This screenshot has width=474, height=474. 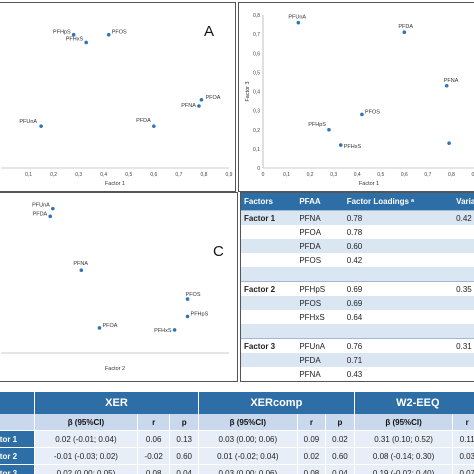 What do you see at coordinates (463, 469) in the screenshot?
I see `regression-cell: 0.07` at bounding box center [463, 469].